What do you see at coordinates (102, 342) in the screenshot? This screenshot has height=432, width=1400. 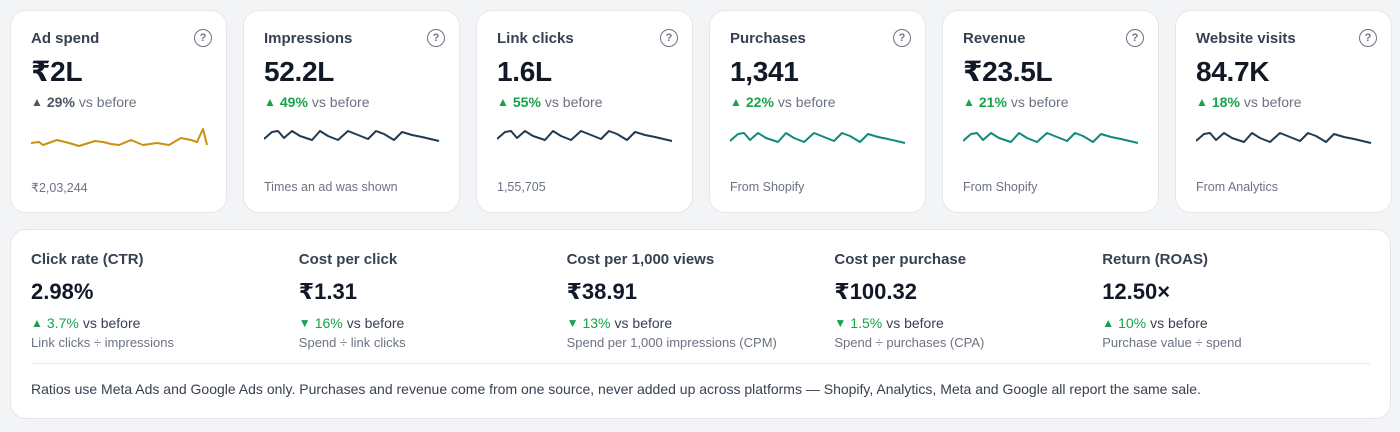 I see `ratio-subtitle: Link clicks ÷ impressions` at bounding box center [102, 342].